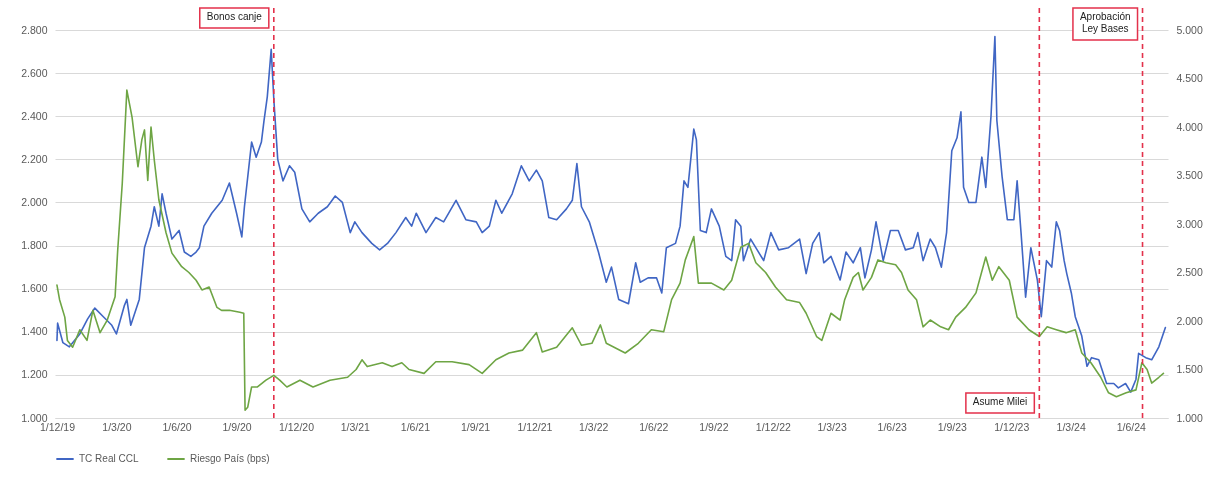 This screenshot has width=1221, height=477. I want to click on y-tick-label: 1.800, so click(34, 245).